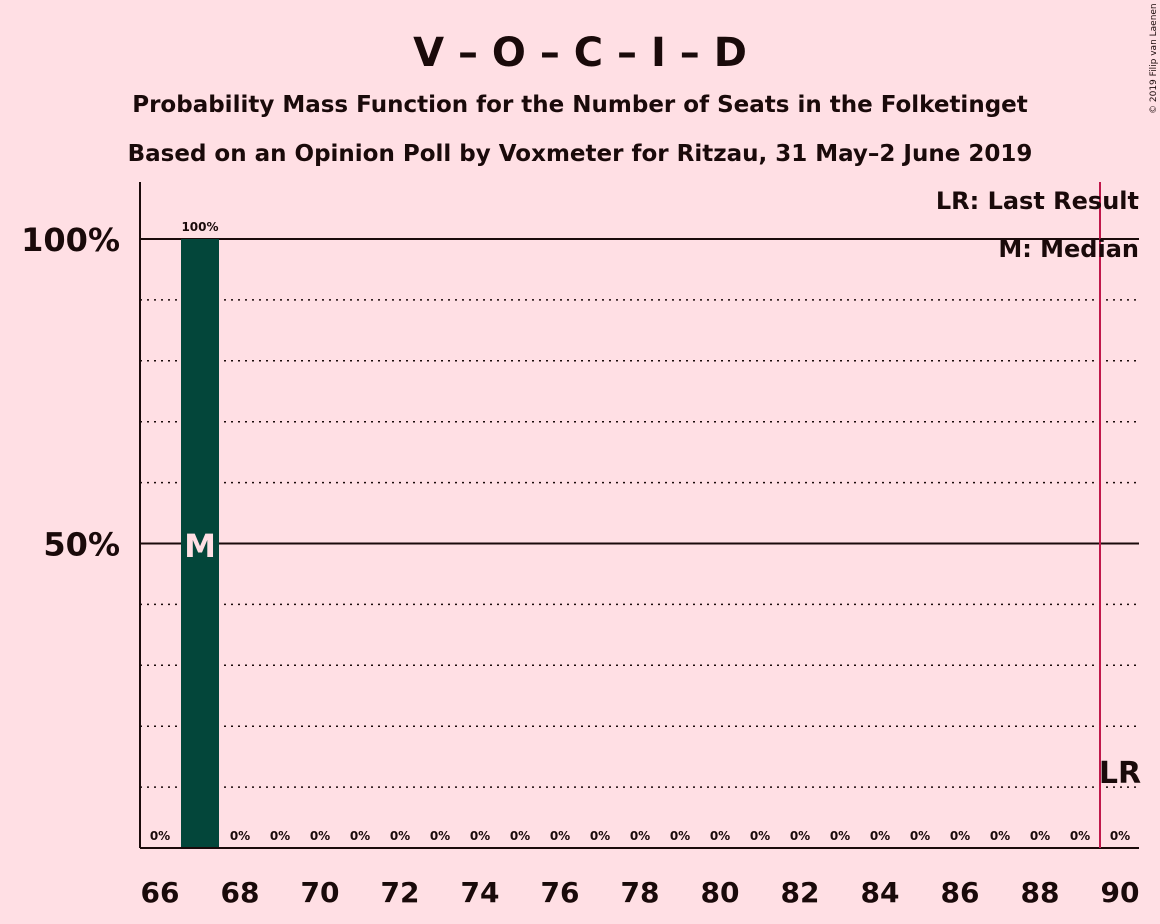 The width and height of the screenshot is (1160, 924). I want to click on bar-label-67: 100%, so click(199, 227).